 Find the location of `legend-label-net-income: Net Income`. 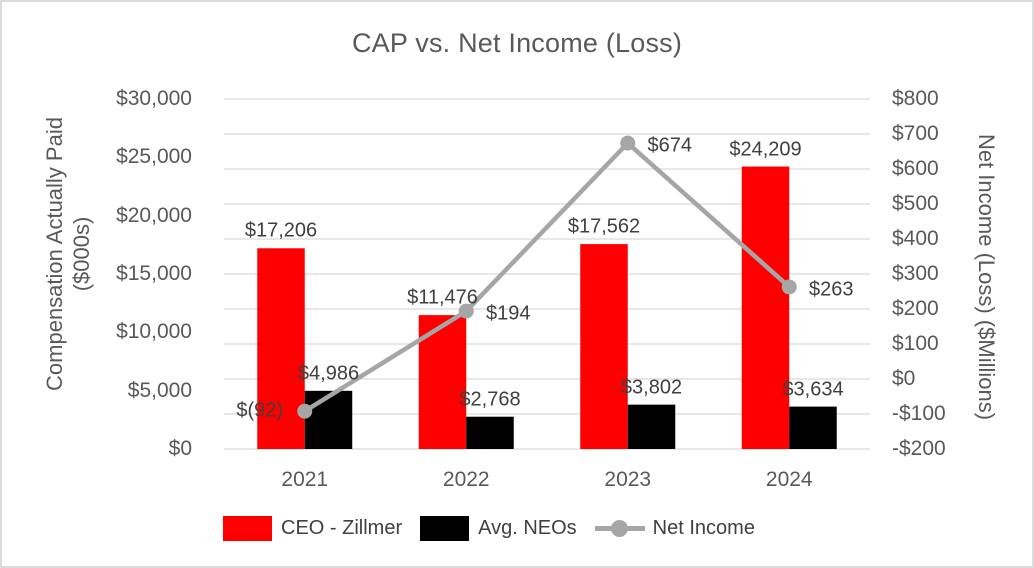

legend-label-net-income: Net Income is located at coordinates (703, 528).